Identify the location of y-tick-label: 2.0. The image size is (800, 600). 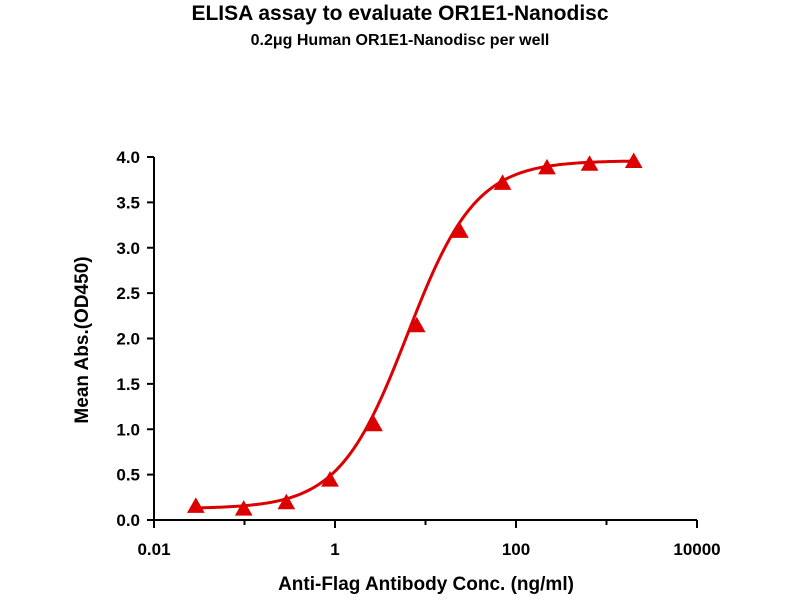
(128, 339).